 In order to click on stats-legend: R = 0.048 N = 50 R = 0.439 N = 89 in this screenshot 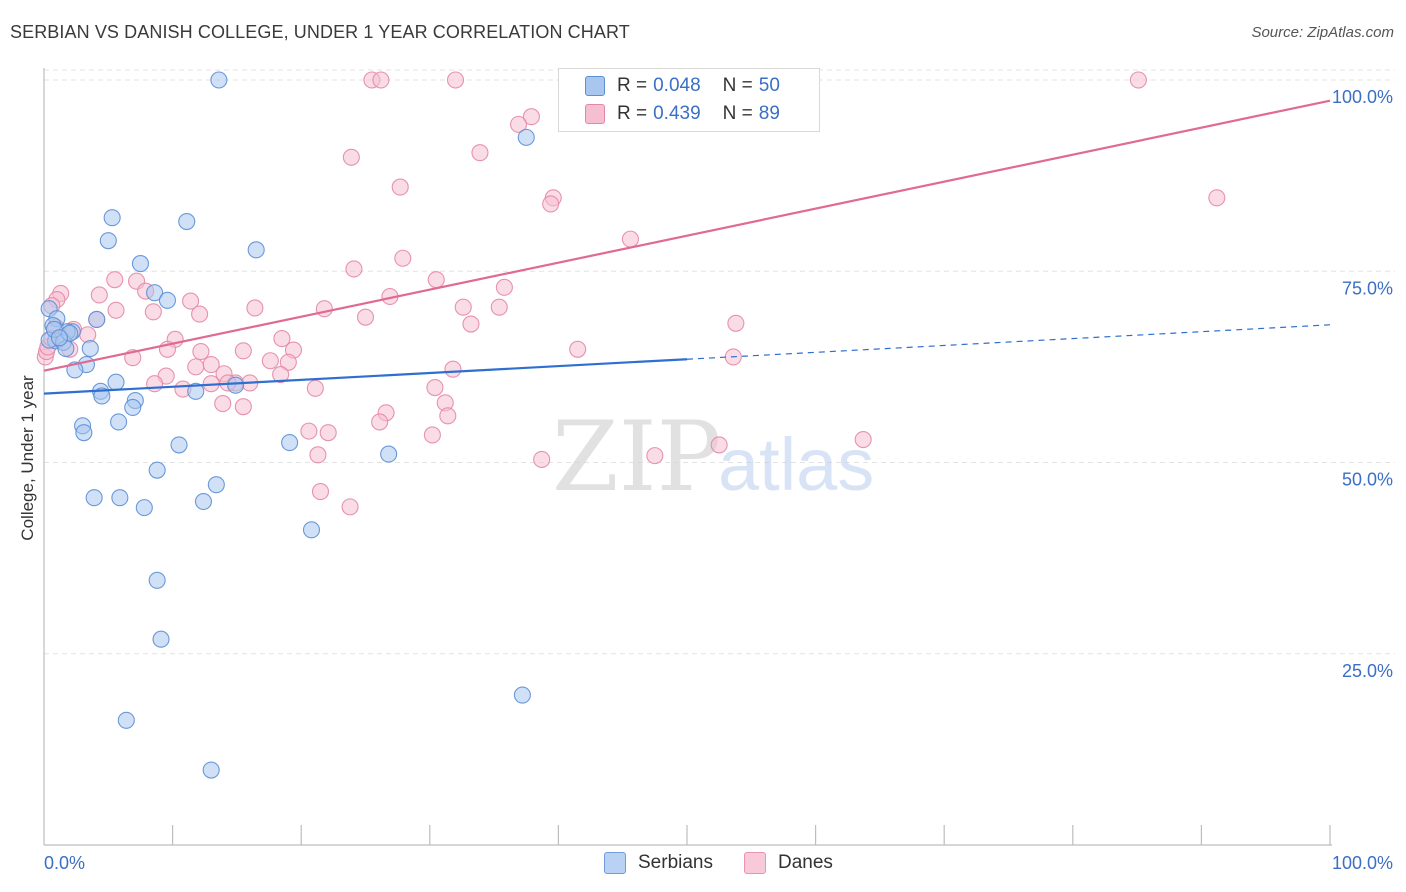, I will do `click(689, 100)`.